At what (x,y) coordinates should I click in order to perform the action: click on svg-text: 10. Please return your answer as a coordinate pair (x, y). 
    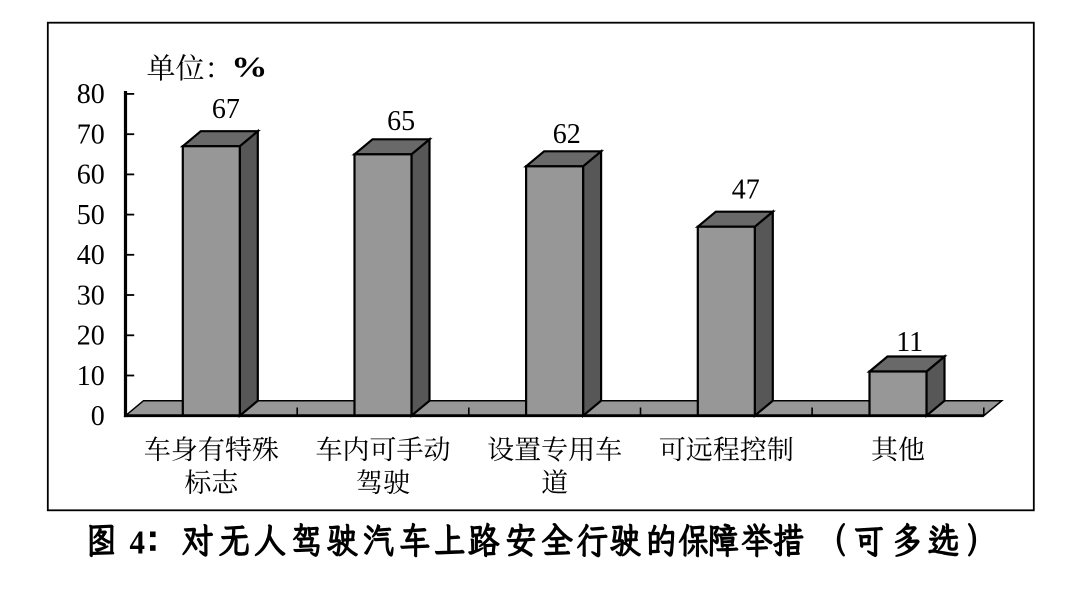
    Looking at the image, I should click on (91, 376).